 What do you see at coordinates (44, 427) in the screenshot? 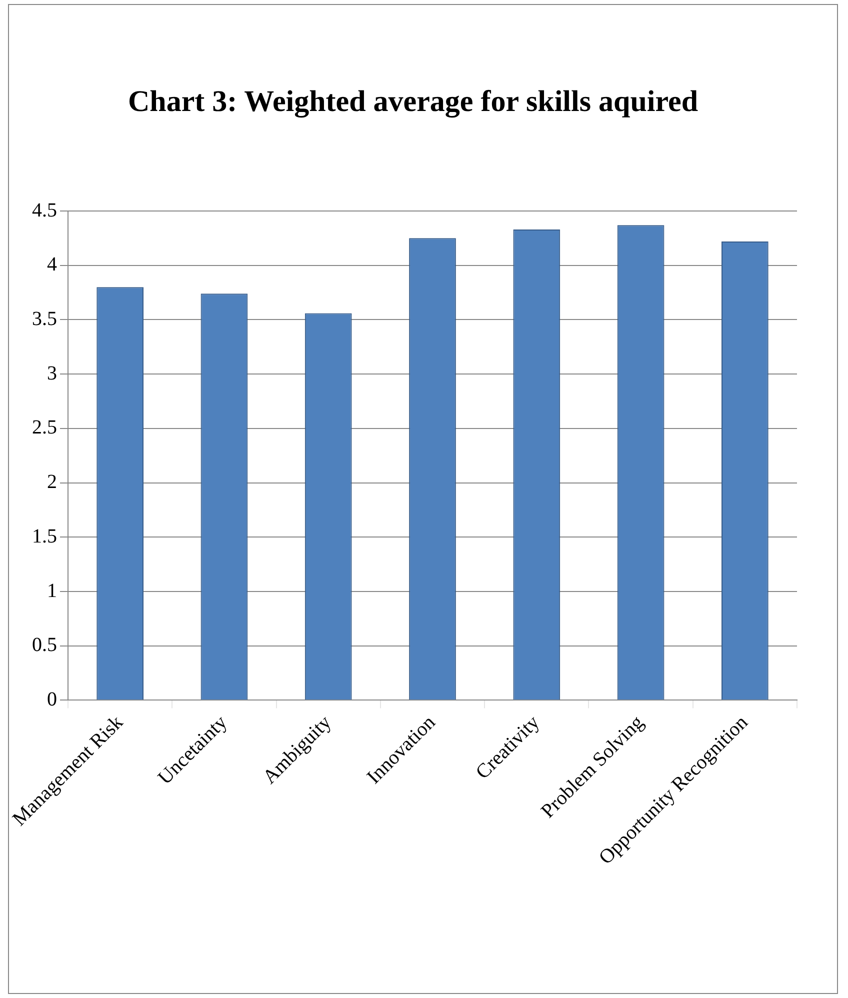
I see `y-tick-label: 2.5` at bounding box center [44, 427].